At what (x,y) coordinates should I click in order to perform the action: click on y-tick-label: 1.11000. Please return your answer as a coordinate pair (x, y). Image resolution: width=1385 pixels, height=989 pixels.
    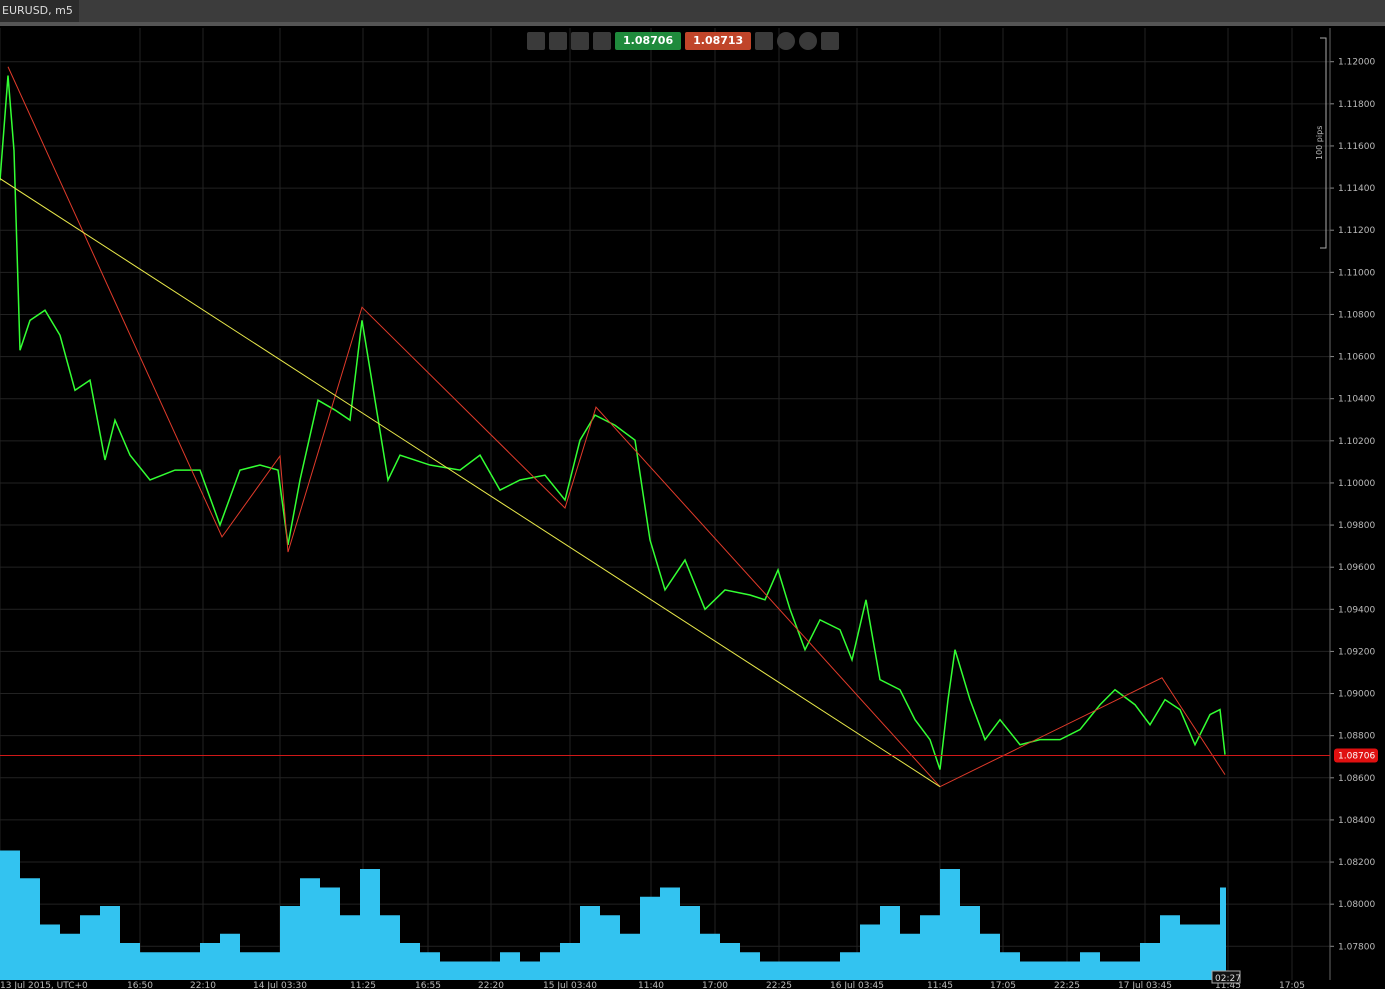
    Looking at the image, I should click on (1356, 273).